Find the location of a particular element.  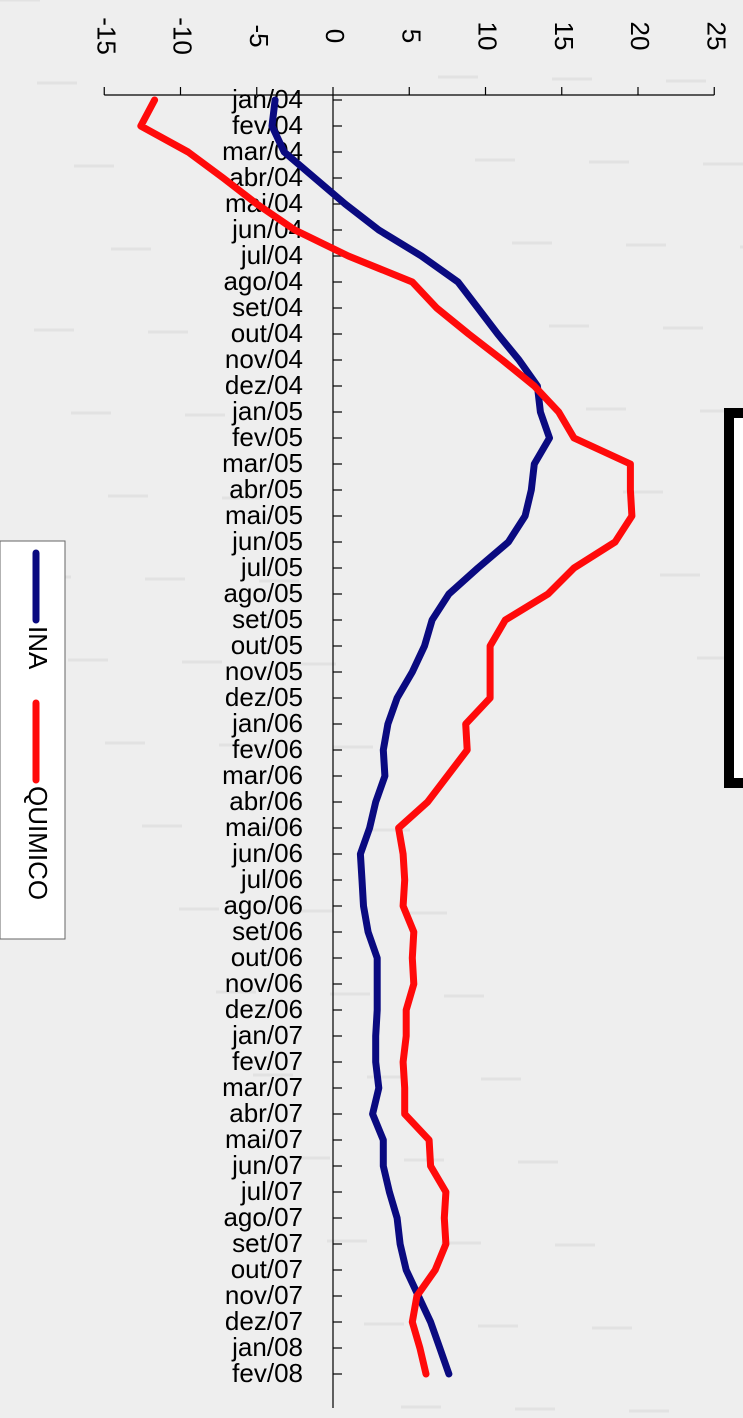

empty-panel-box is located at coordinates (733, 598).